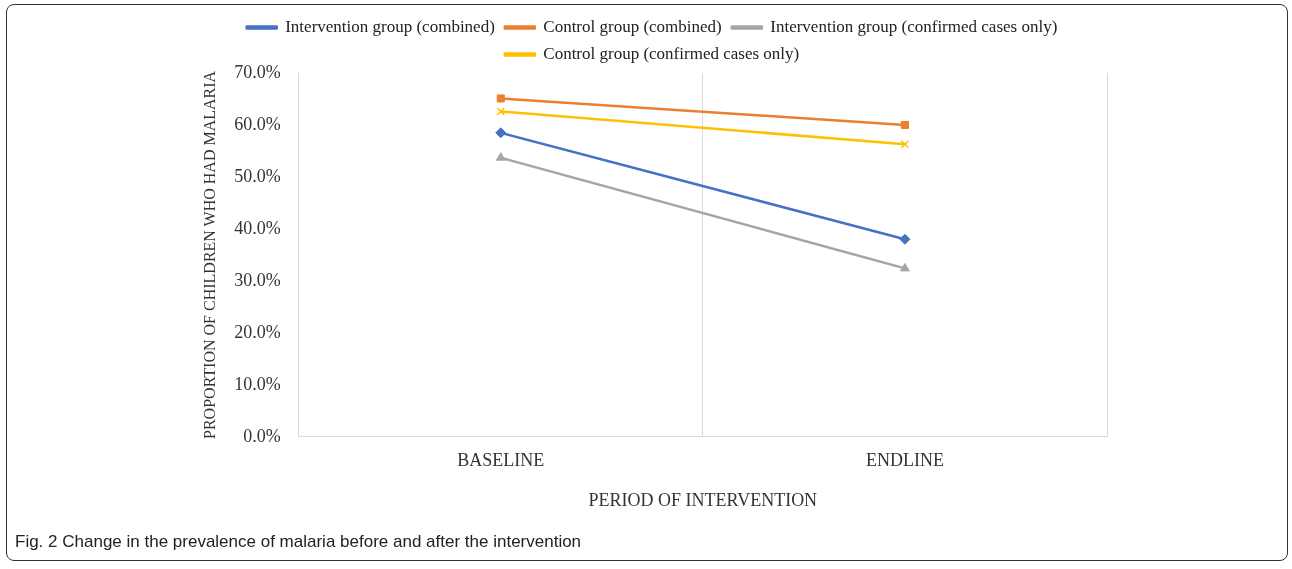 This screenshot has width=1292, height=569. What do you see at coordinates (703, 499) in the screenshot?
I see `x-axis-title: PERIOD OF INTERVENTION` at bounding box center [703, 499].